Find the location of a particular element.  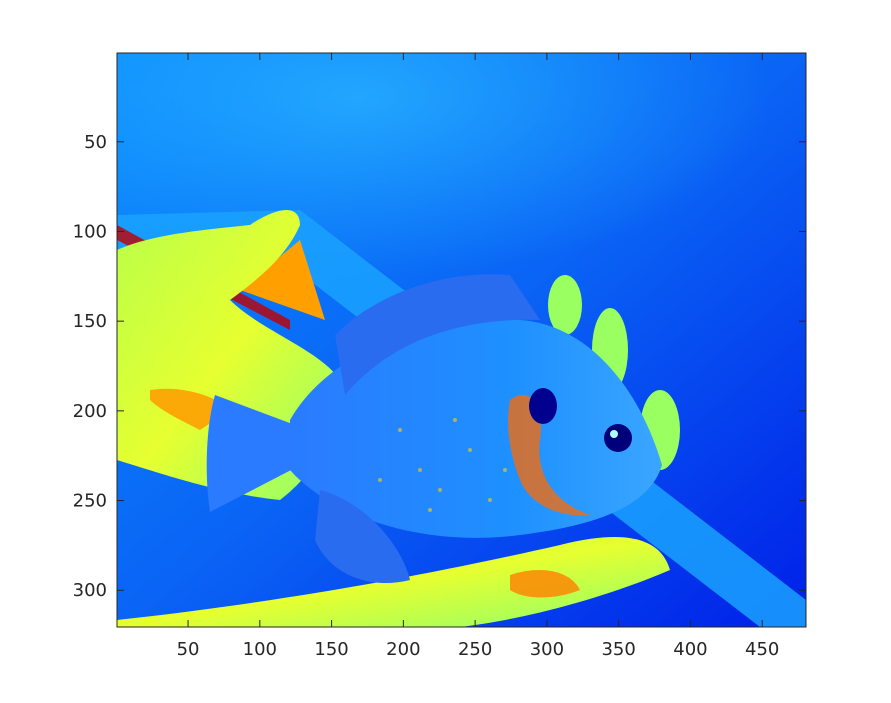

x-tick-label: 50 is located at coordinates (188, 649).